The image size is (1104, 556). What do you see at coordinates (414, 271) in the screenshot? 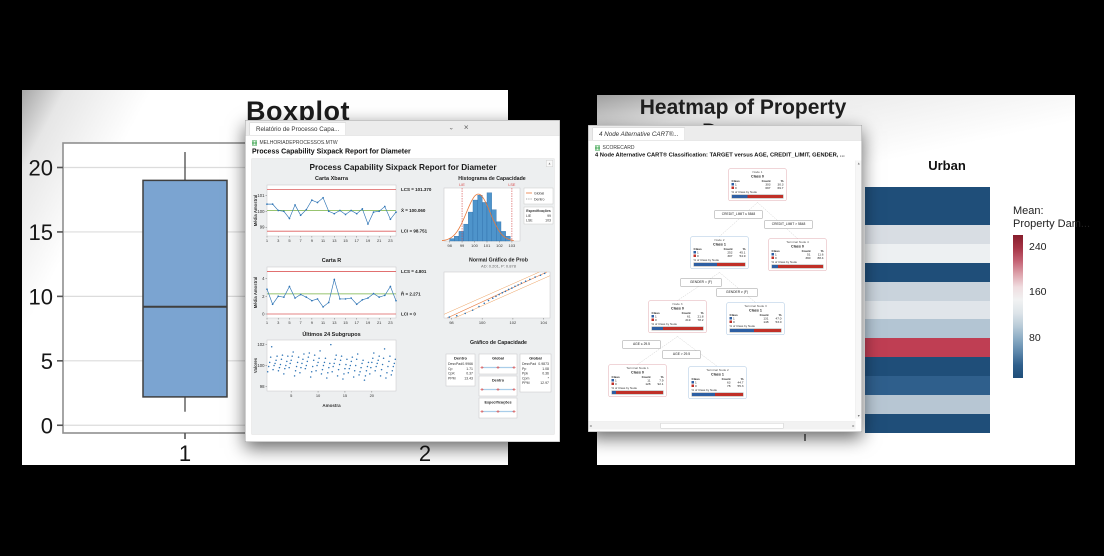
I see `svg-text: LCS = 4.801` at bounding box center [414, 271].